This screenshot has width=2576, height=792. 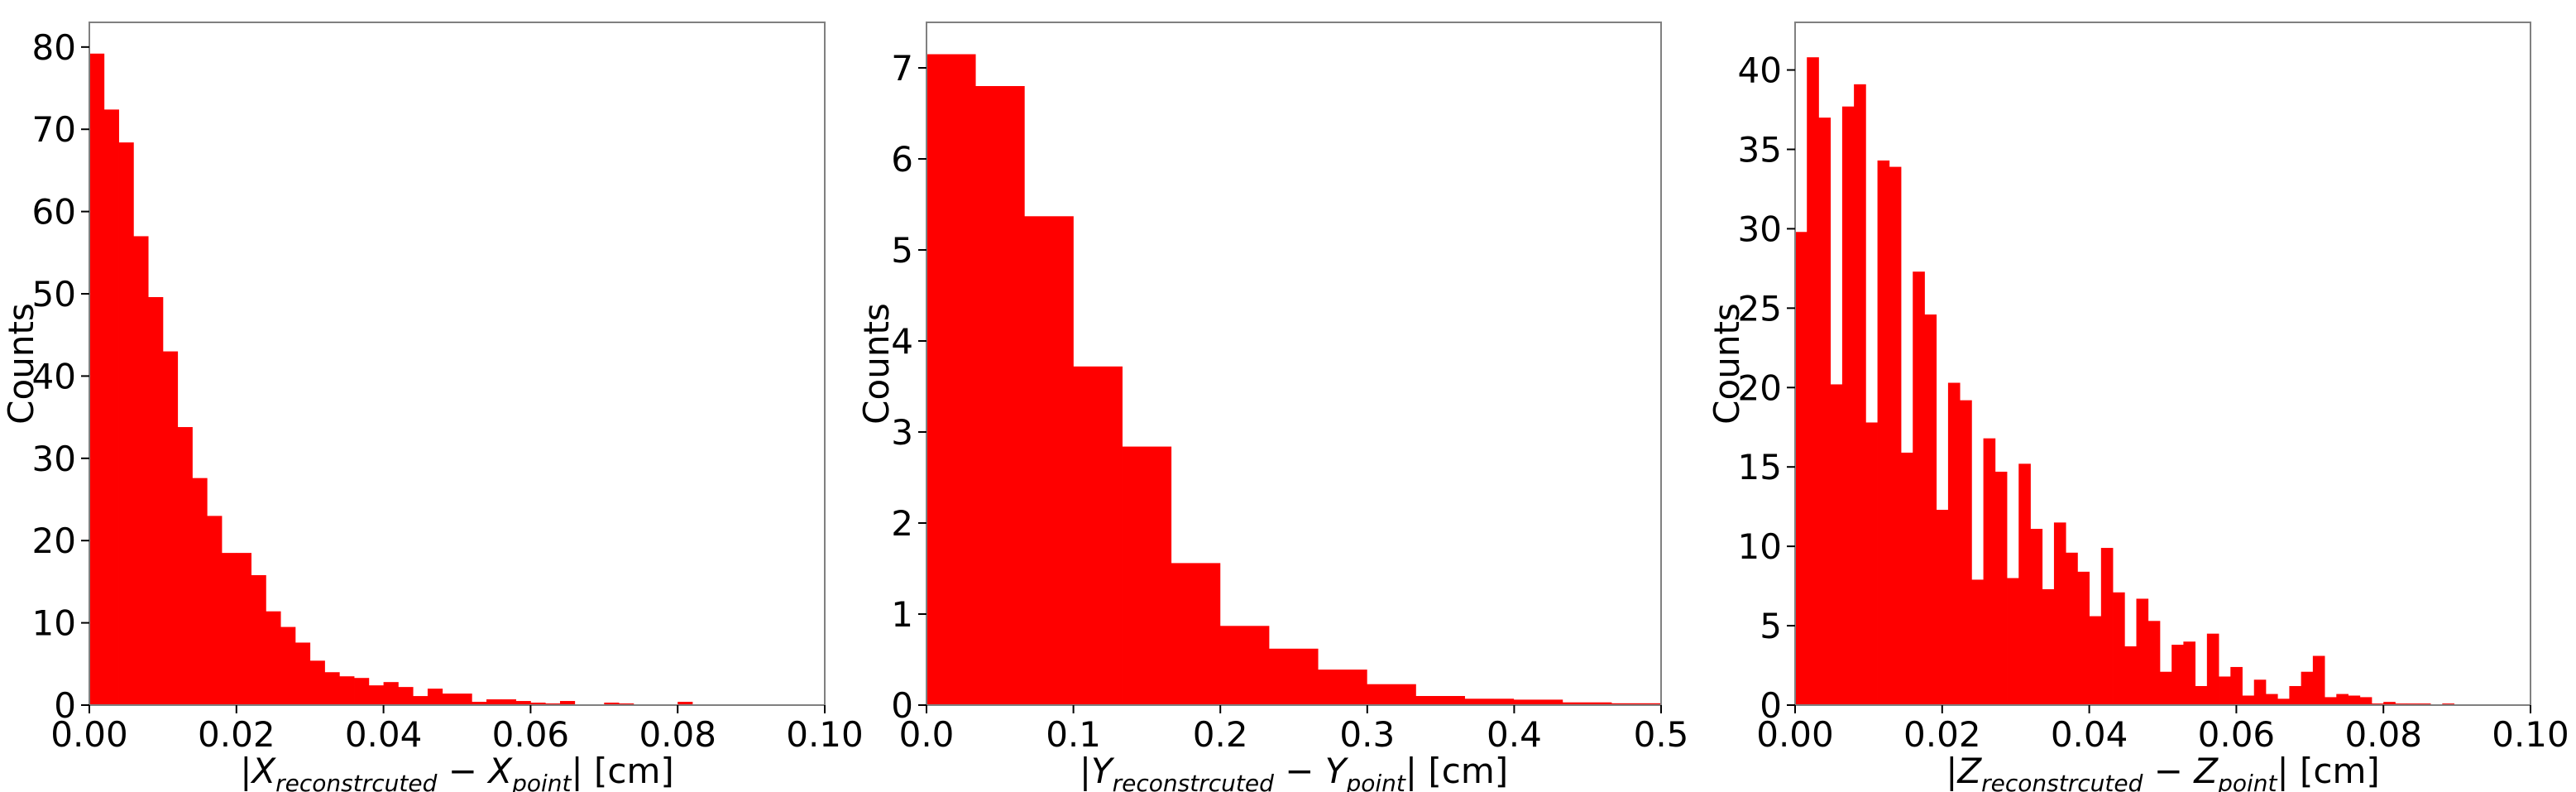 I want to click on y-tick-label: 5, so click(x=1771, y=626).